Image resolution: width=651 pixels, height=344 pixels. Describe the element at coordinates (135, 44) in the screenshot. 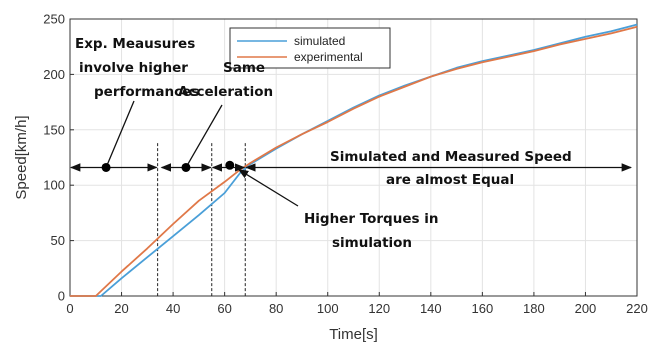

I see `annotation-exp-line-1: Exp. Meausures` at that location.